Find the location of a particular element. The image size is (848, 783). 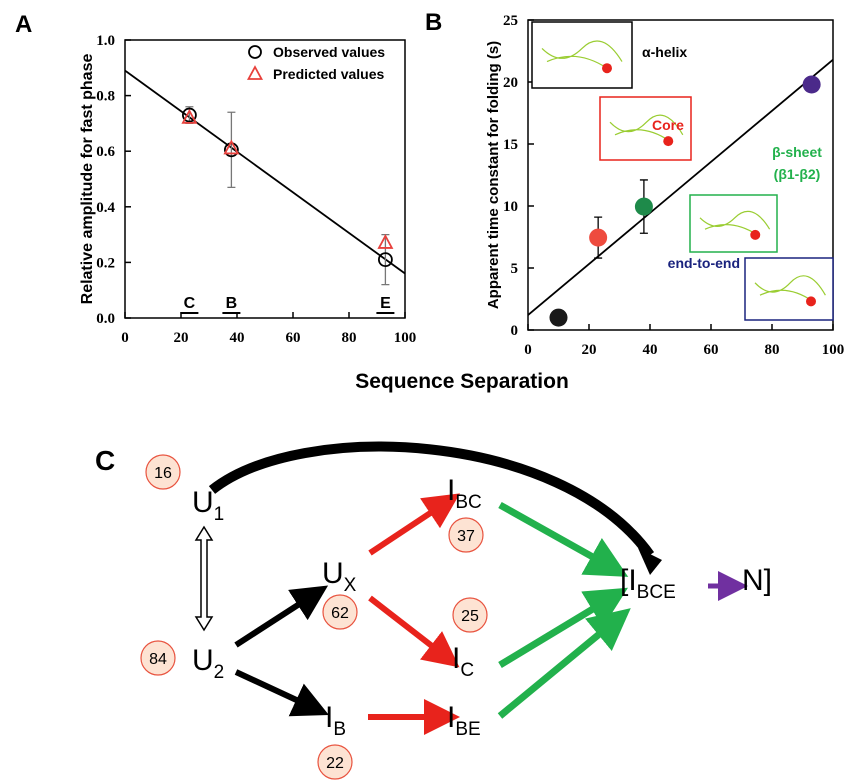

y-tick-label: 10 is located at coordinates (510, 207).